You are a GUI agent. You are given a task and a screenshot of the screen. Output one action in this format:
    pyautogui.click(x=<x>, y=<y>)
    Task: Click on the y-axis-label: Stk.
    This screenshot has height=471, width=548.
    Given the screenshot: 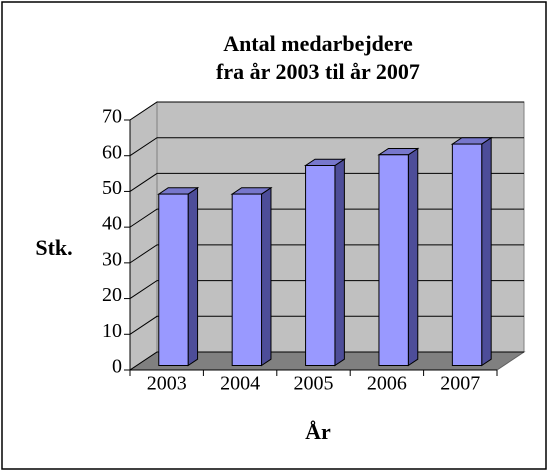 What is the action you would take?
    pyautogui.click(x=53, y=247)
    